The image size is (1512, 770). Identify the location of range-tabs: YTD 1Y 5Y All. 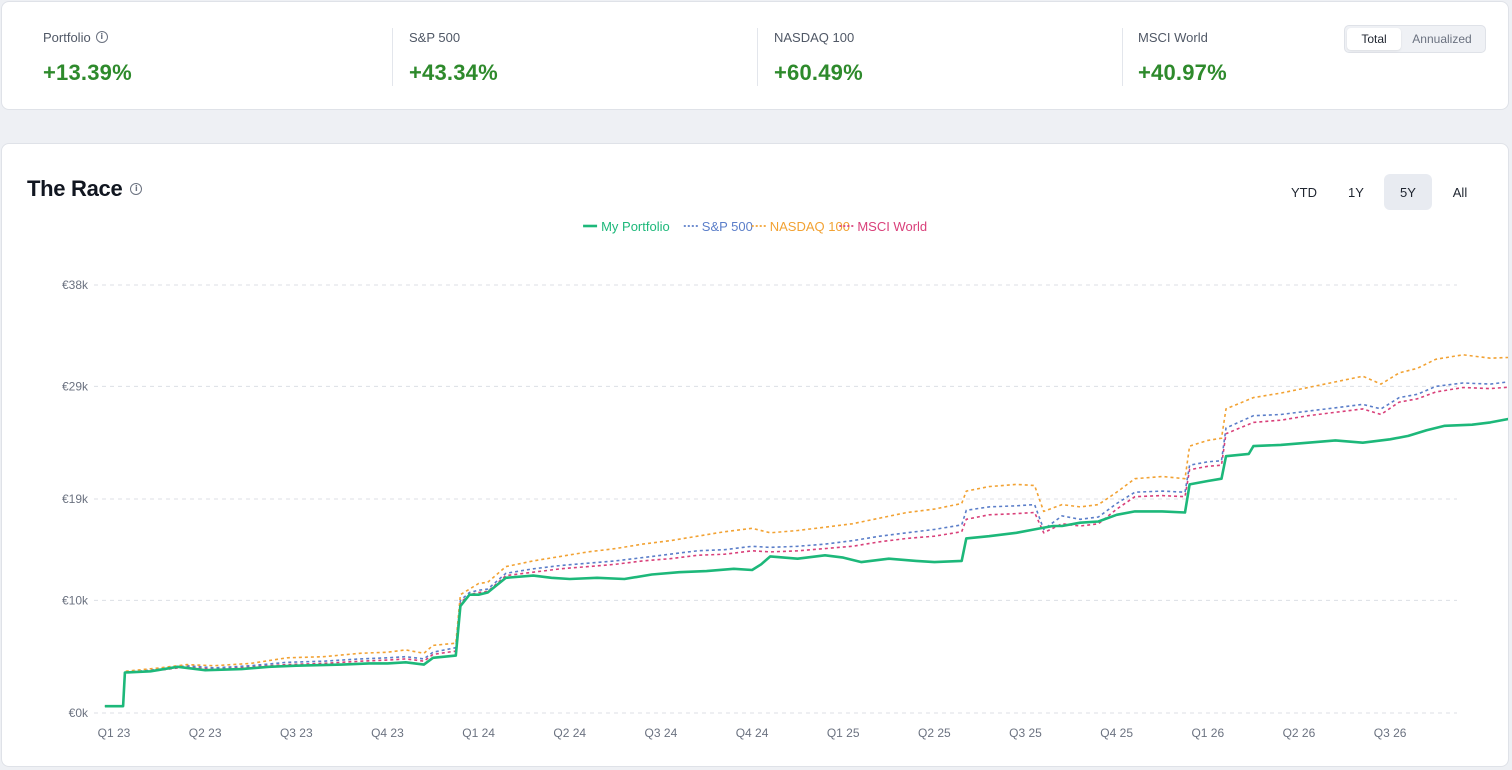
(1382, 192).